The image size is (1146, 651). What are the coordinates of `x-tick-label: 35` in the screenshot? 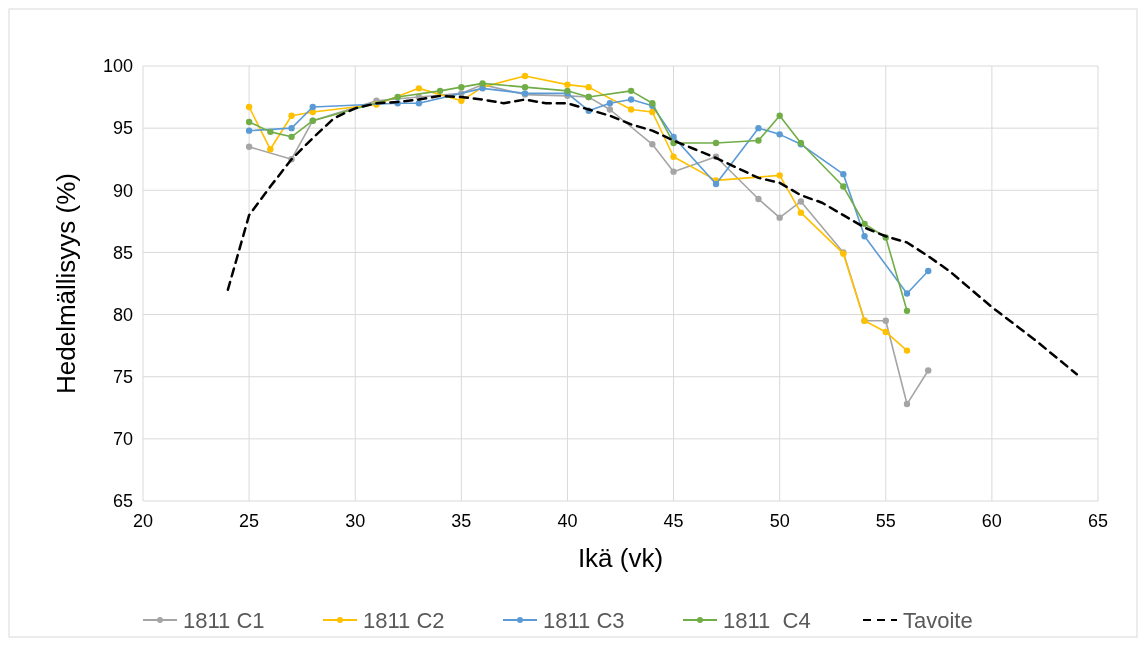 It's located at (461, 521).